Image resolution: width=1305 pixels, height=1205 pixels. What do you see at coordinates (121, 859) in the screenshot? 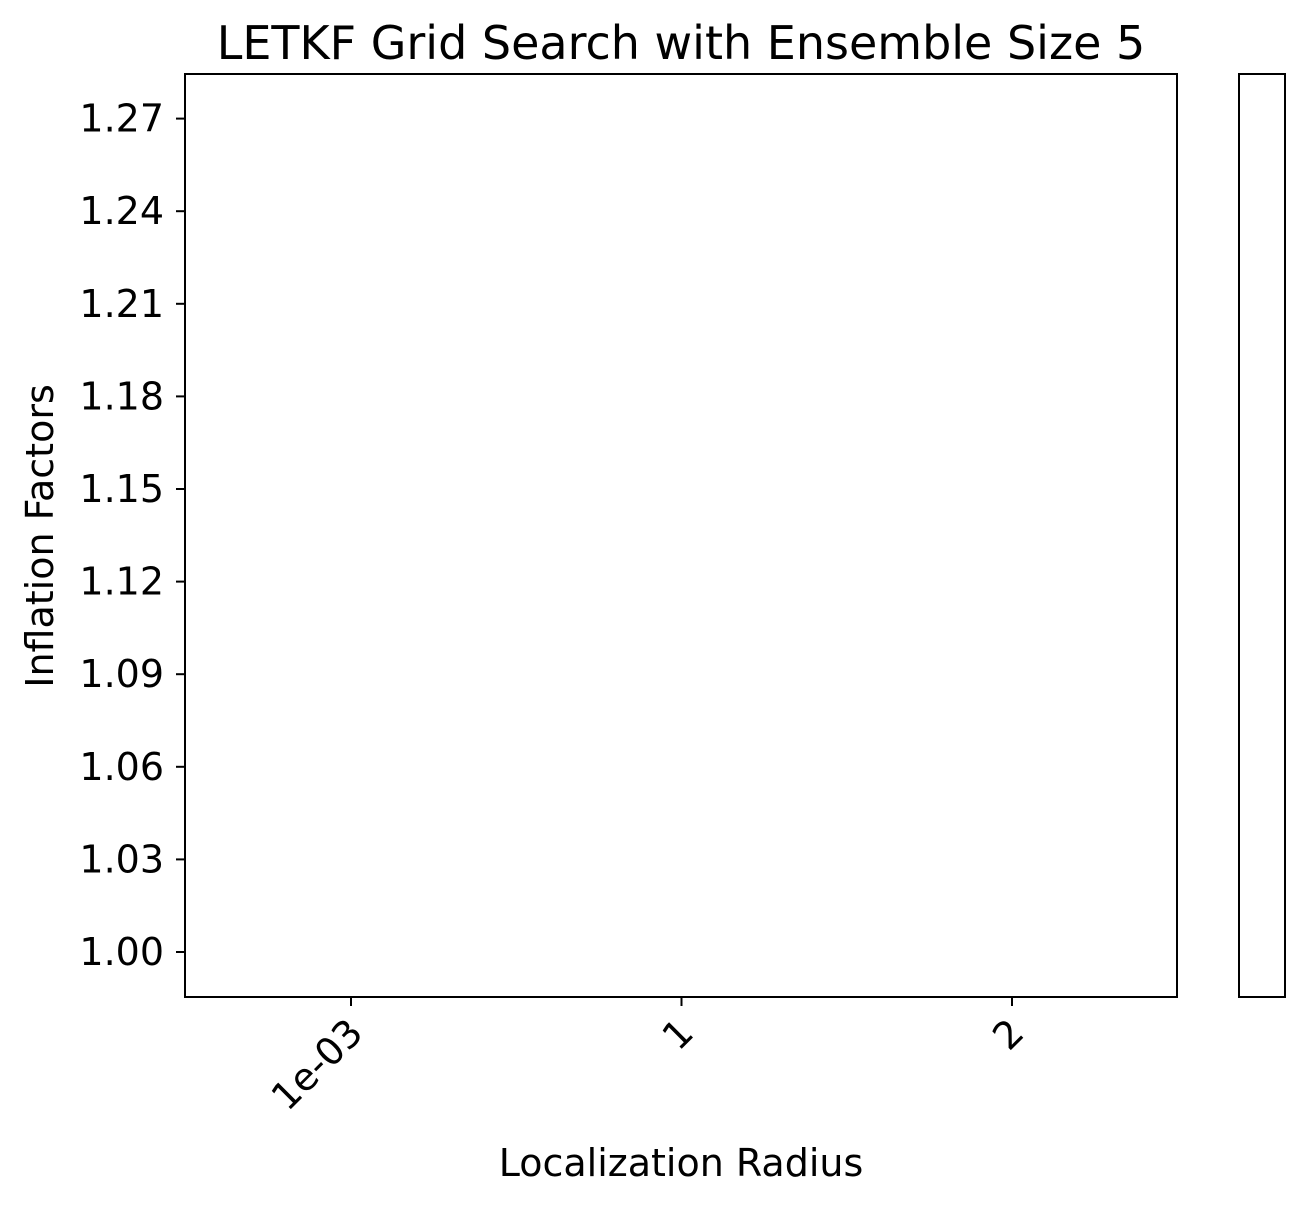
I see `y-tick-label: 1.03` at bounding box center [121, 859].